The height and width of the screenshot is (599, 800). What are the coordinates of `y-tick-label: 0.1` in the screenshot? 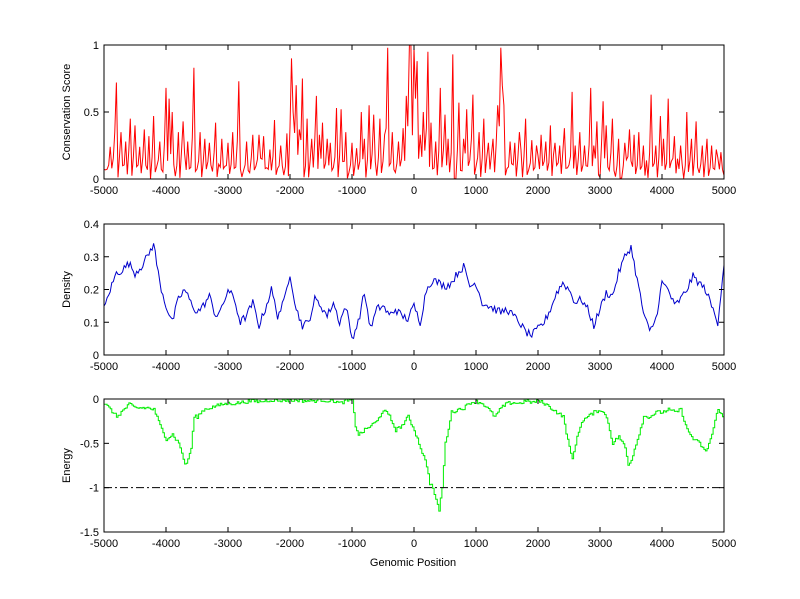 It's located at (91, 323).